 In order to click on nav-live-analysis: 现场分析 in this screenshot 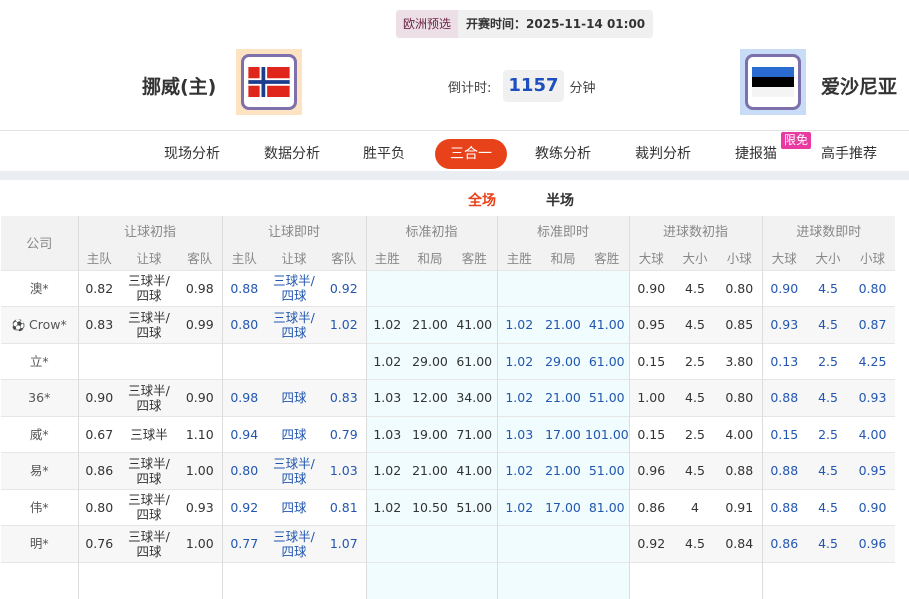, I will do `click(192, 154)`.